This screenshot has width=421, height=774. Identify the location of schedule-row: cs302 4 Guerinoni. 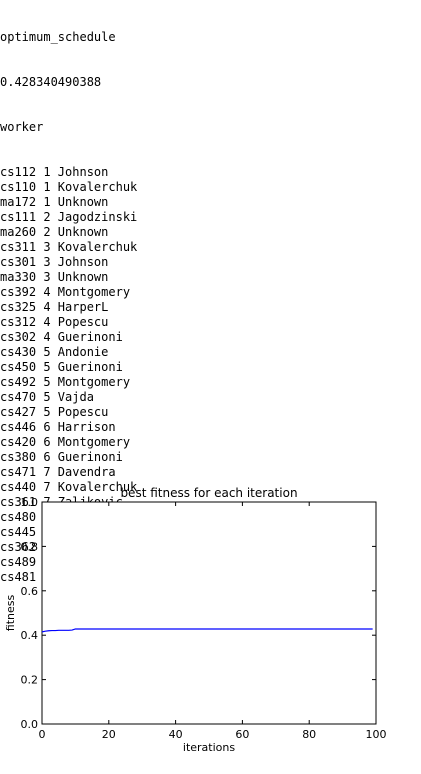
(61, 337).